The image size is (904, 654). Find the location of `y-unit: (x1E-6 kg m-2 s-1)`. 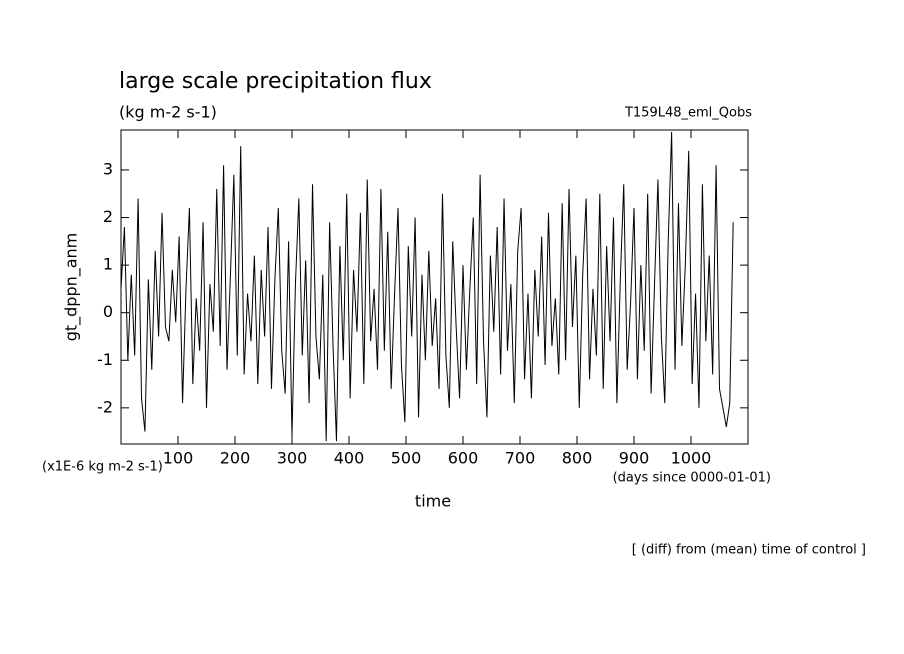

y-unit: (x1E-6 kg m-2 s-1) is located at coordinates (102, 467).